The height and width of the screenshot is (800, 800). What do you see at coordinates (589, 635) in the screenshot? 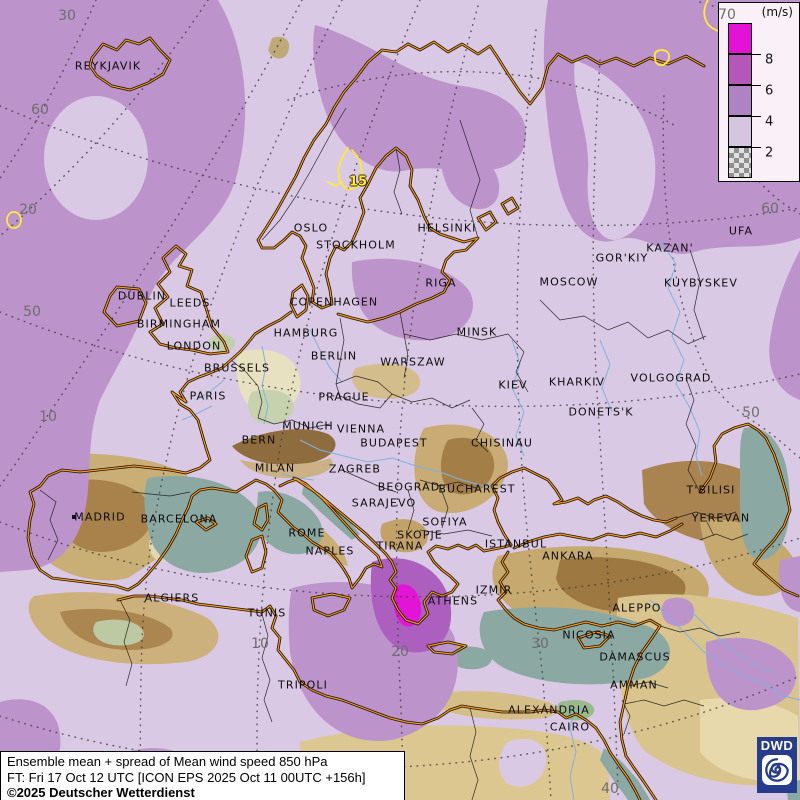
I see `city-label-nicosia: NICOSIA` at bounding box center [589, 635].